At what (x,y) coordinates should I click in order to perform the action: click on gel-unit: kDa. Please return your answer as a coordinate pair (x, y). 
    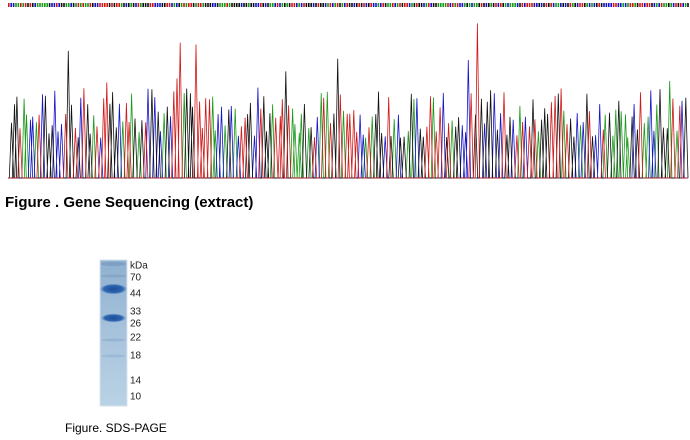
    Looking at the image, I should click on (139, 266).